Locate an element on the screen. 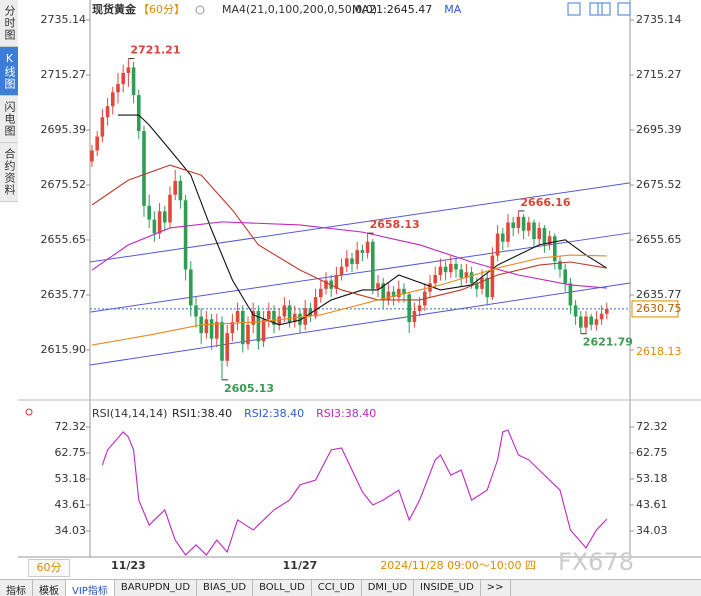  annotation: 2621.79 is located at coordinates (608, 342).